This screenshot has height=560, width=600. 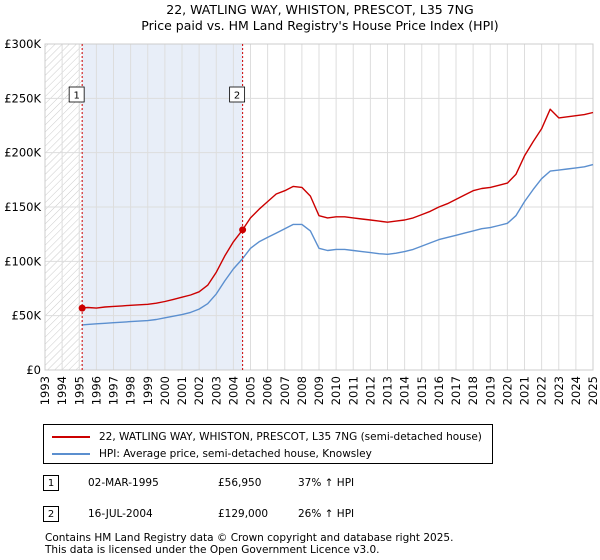 What do you see at coordinates (96, 390) in the screenshot?
I see `x-tick-label: 1996` at bounding box center [96, 390].